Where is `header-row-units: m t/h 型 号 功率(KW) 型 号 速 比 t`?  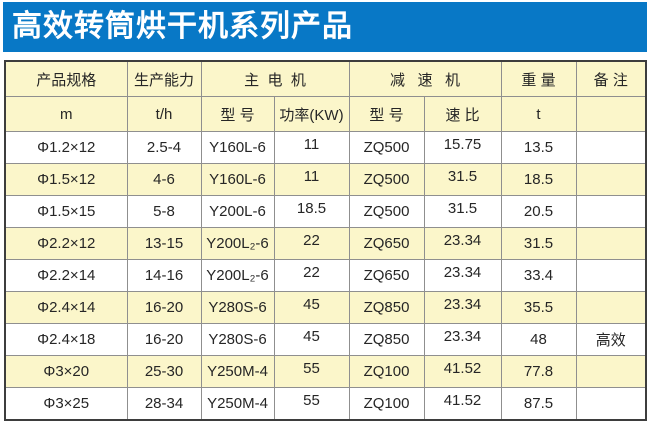
header-row-units: m t/h 型 号 功率(KW) 型 号 速 比 t is located at coordinates (325, 114).